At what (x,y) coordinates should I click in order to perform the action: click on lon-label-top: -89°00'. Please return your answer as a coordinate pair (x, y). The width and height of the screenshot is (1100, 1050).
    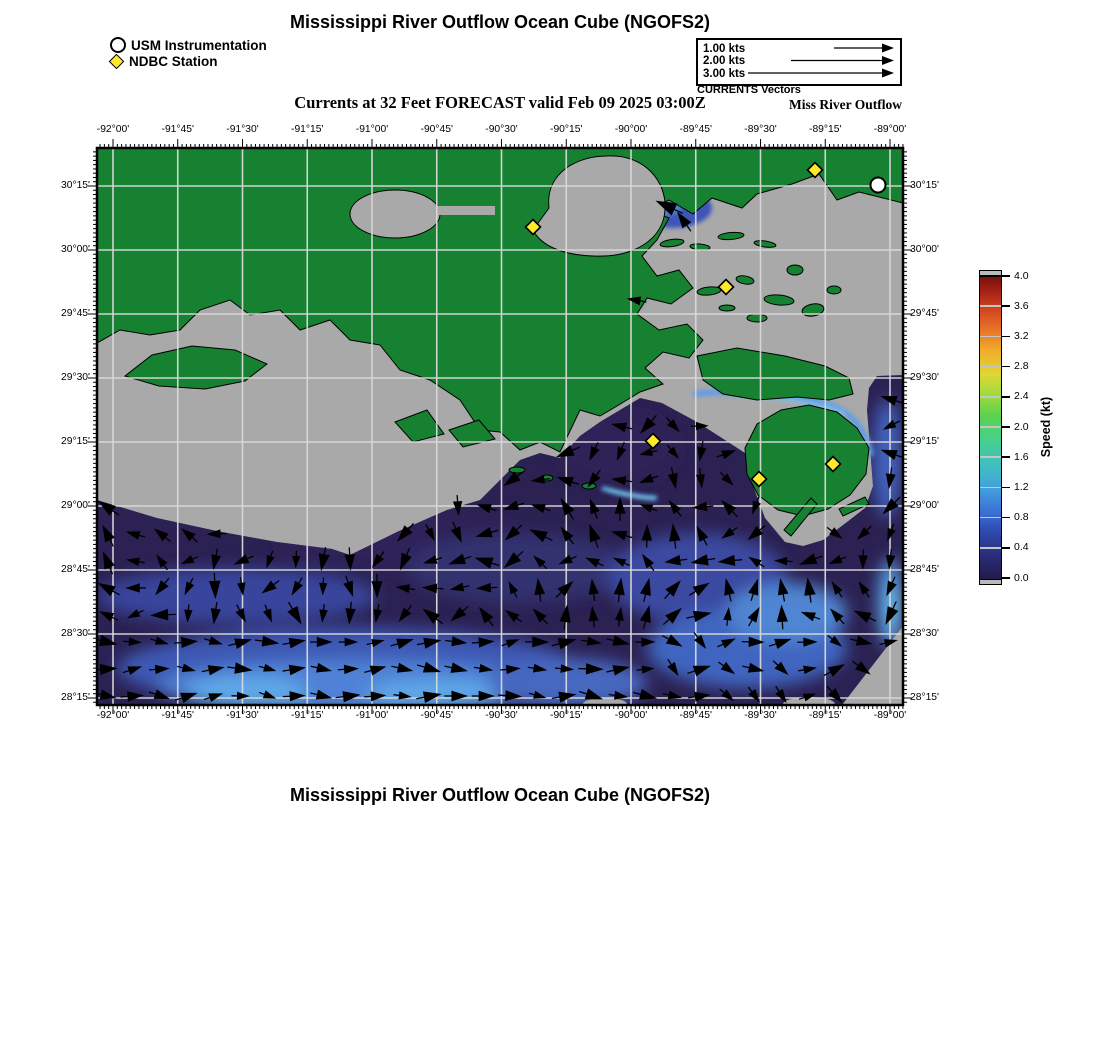
    Looking at the image, I should click on (890, 129).